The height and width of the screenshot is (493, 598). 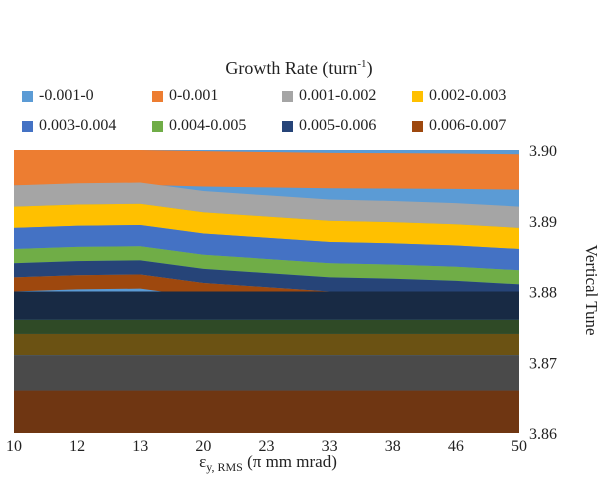 What do you see at coordinates (543, 434) in the screenshot?
I see `y-tick-label: 3.86` at bounding box center [543, 434].